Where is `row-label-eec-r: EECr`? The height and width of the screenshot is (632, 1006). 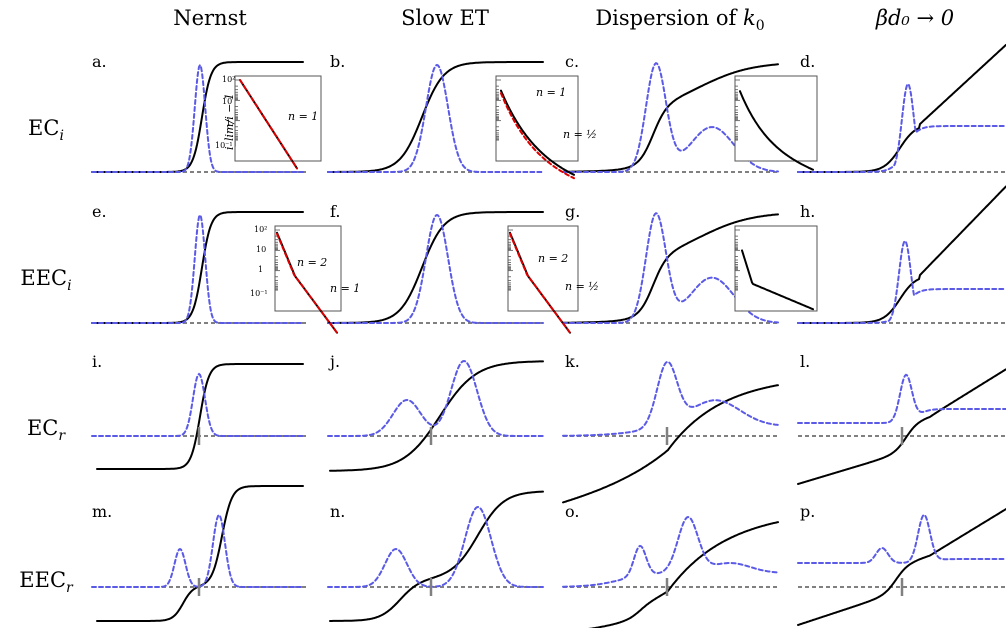 row-label-eec-r: EECr is located at coordinates (46, 582).